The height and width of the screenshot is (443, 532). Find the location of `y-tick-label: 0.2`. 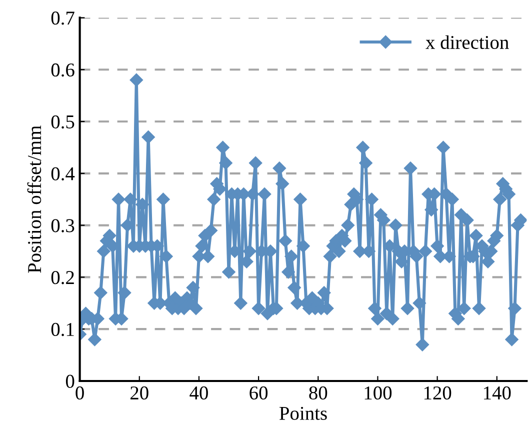

y-tick-label: 0.2 is located at coordinates (62, 277).